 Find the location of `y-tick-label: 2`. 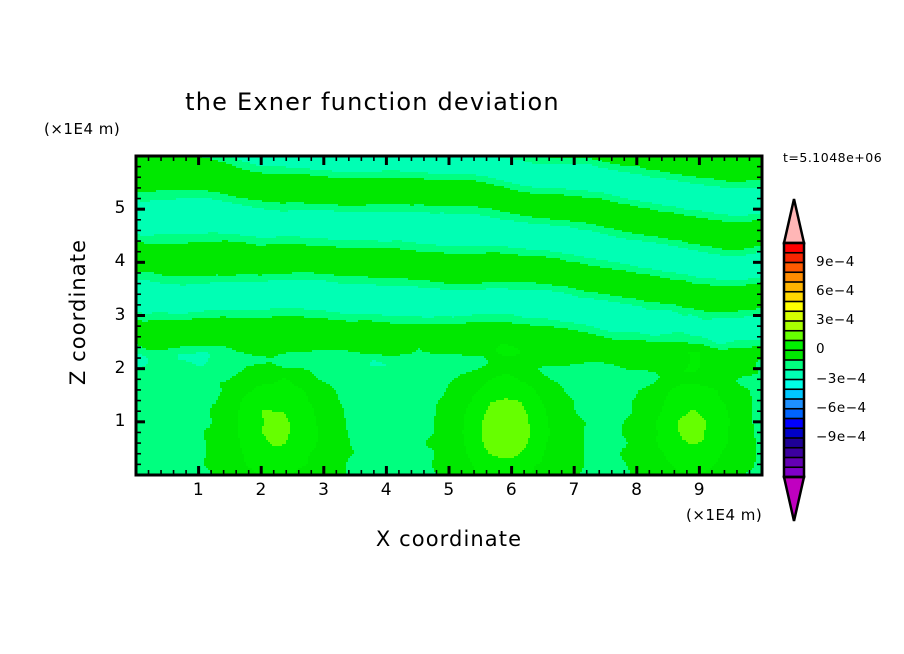

y-tick-label: 2 is located at coordinates (120, 367).